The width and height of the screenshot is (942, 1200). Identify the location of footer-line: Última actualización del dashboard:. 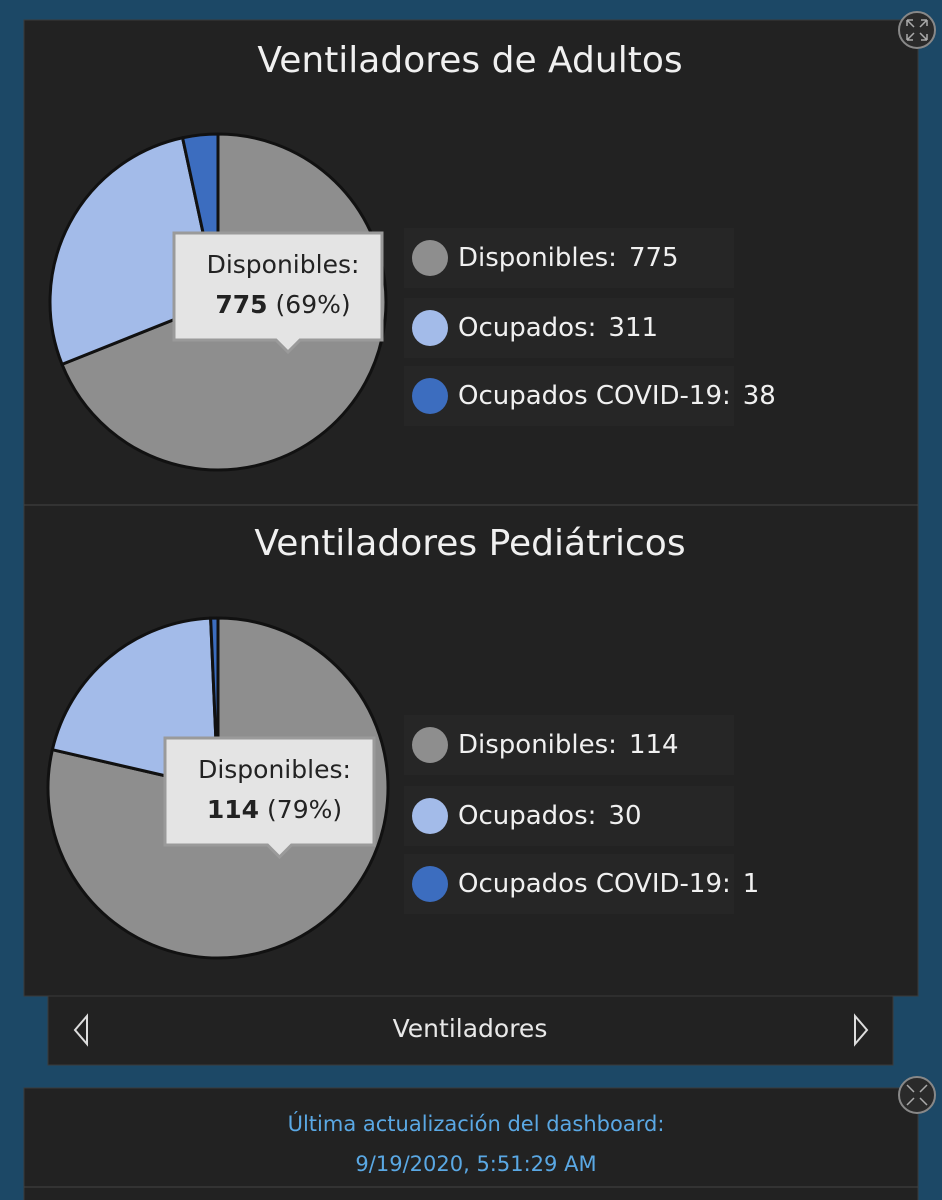
(476, 1123).